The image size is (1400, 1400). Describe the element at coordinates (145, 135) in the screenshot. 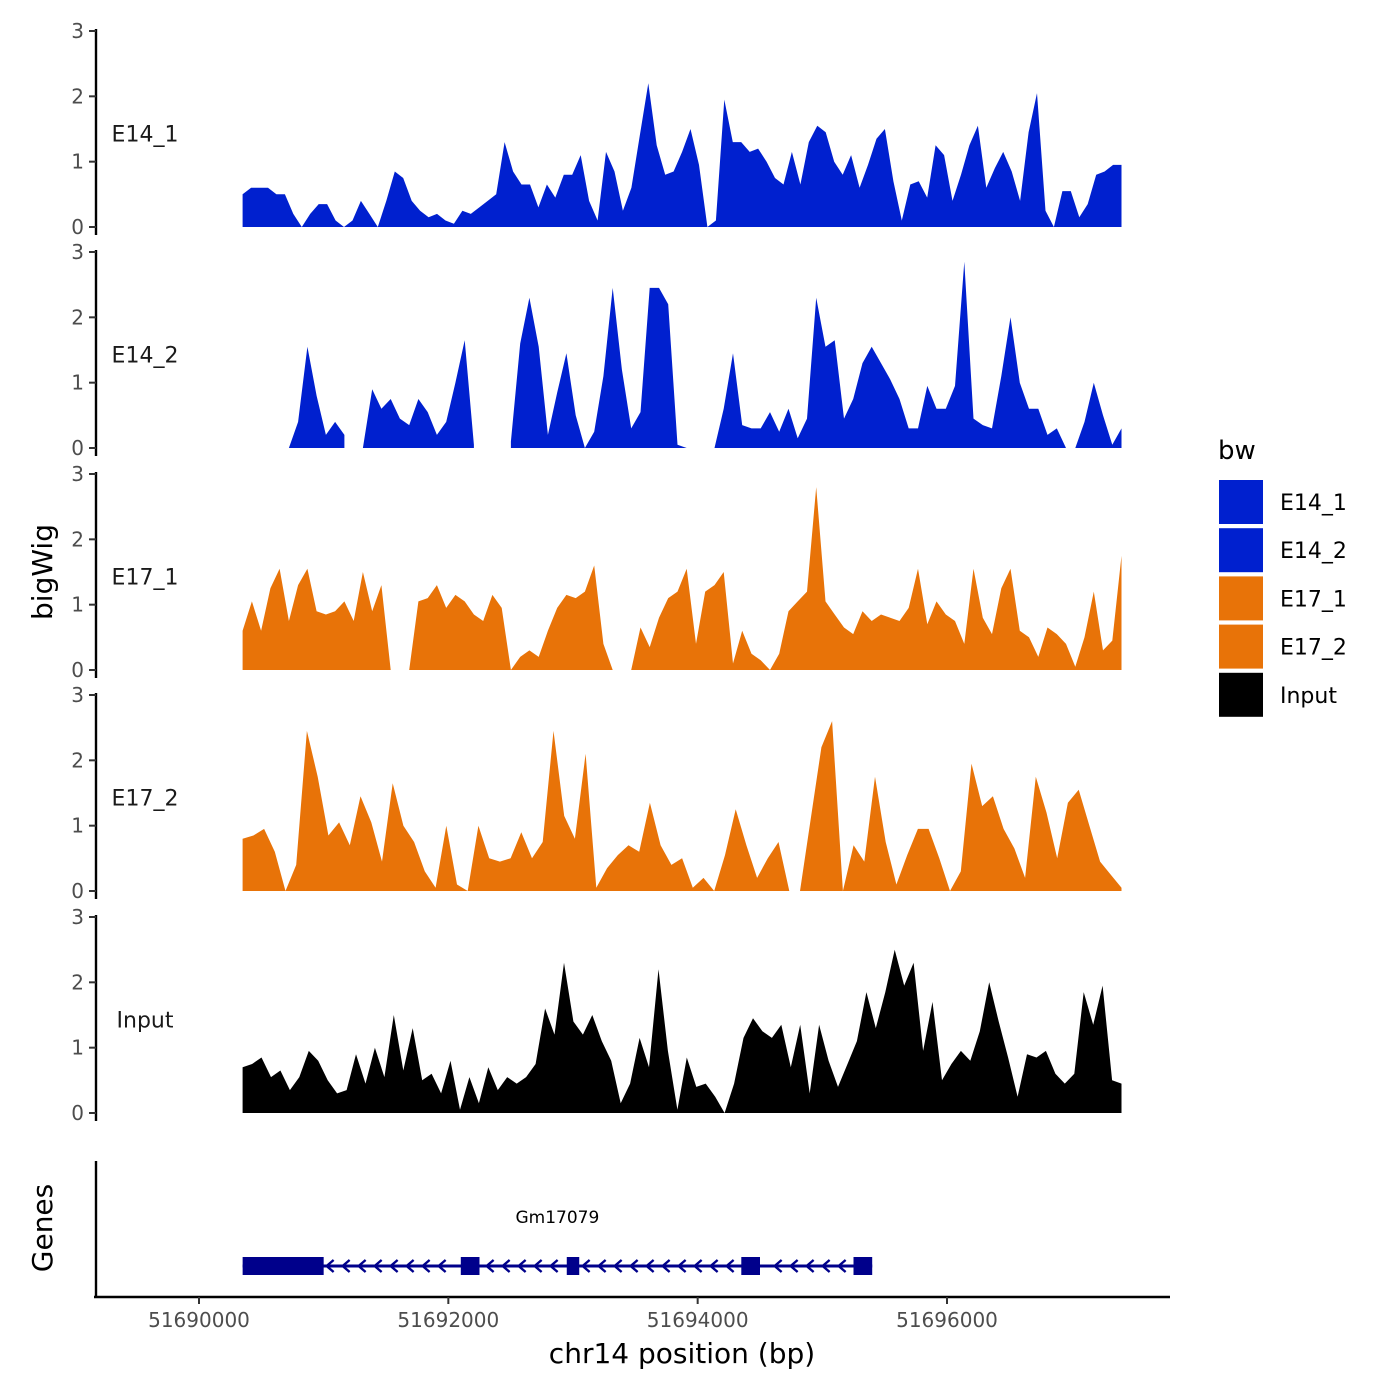

I see `track-label: E14_1` at that location.